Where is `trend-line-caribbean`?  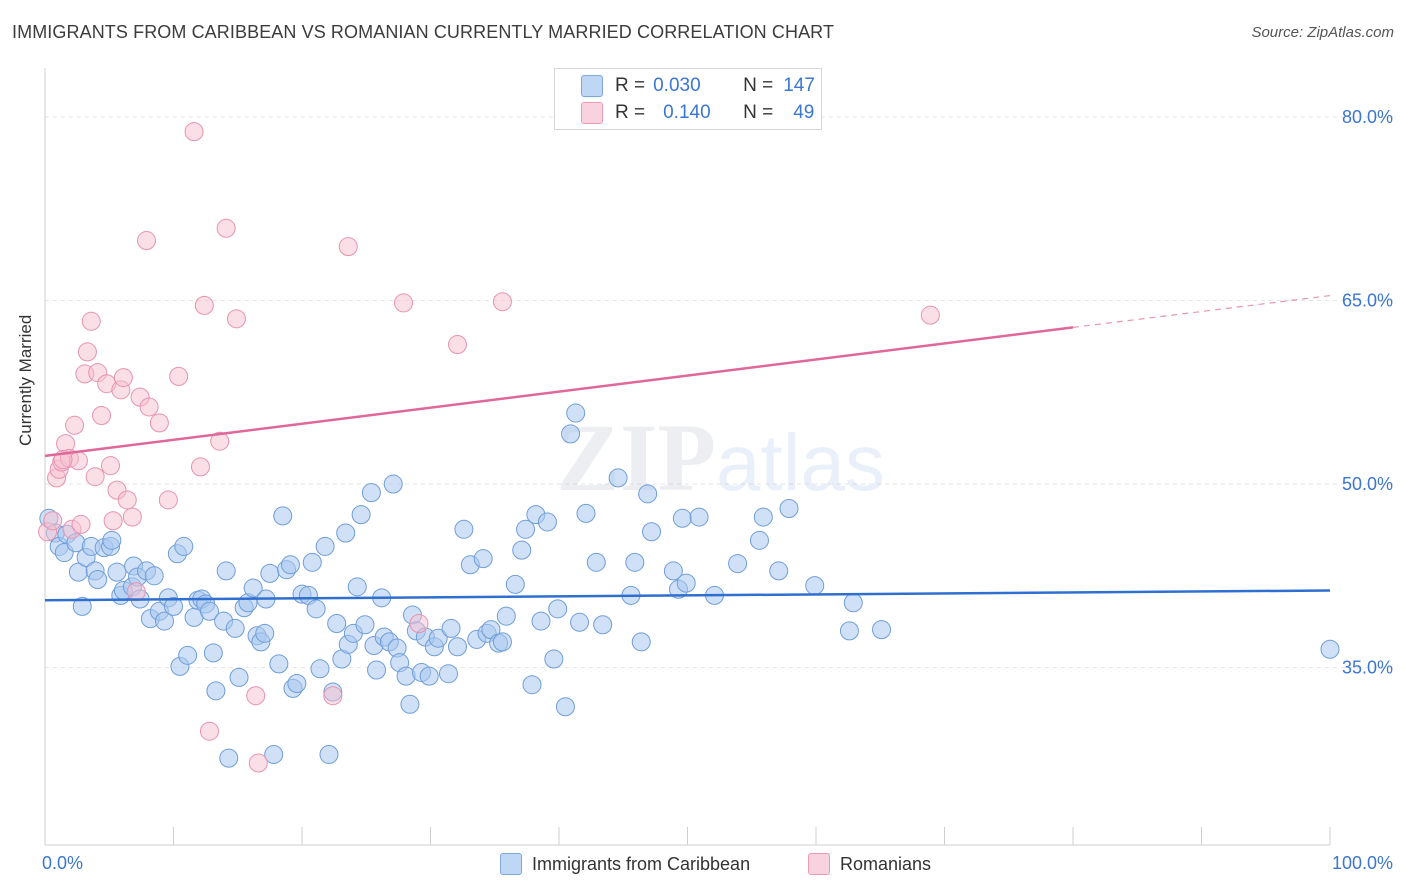 trend-line-caribbean is located at coordinates (687, 595).